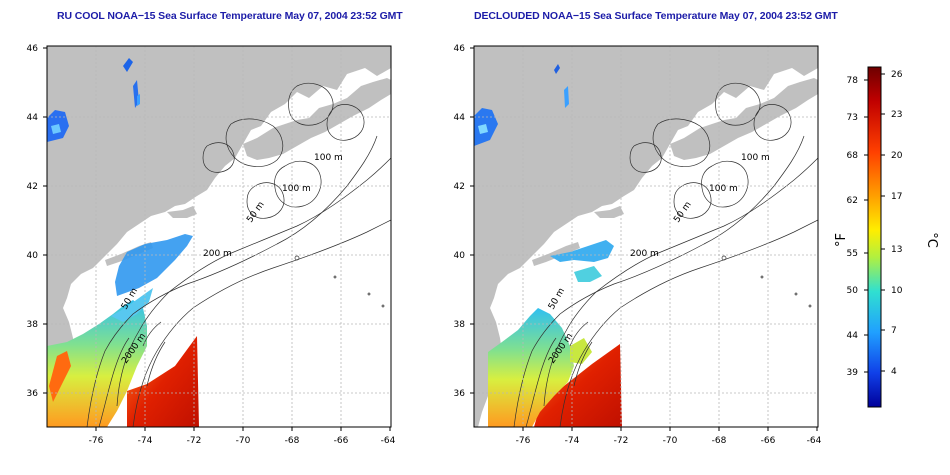 The width and height of the screenshot is (950, 475). I want to click on right-lon-tick: -64, so click(814, 441).